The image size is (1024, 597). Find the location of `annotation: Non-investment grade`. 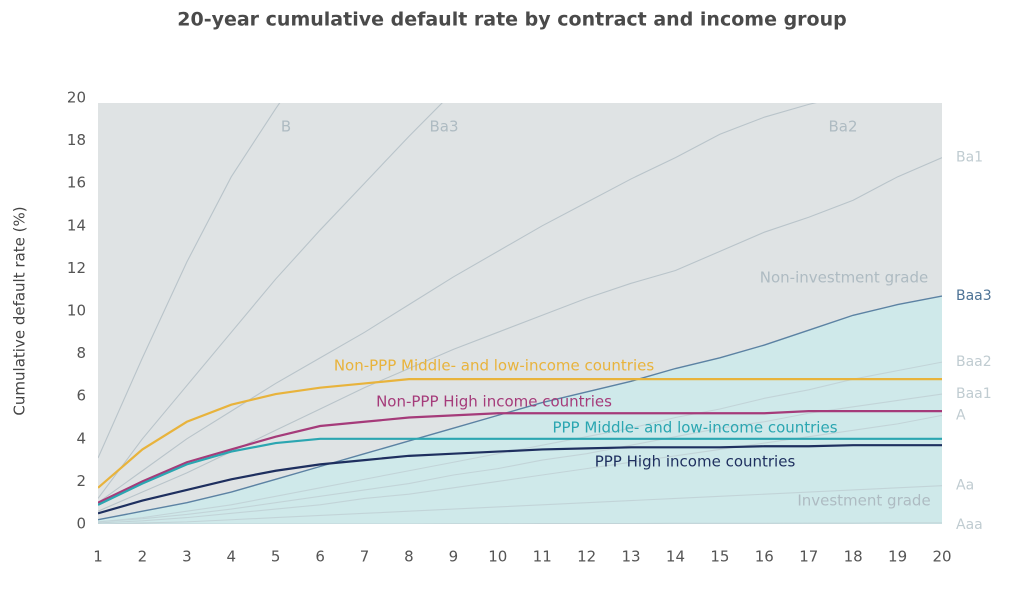

annotation: Non-investment grade is located at coordinates (844, 278).